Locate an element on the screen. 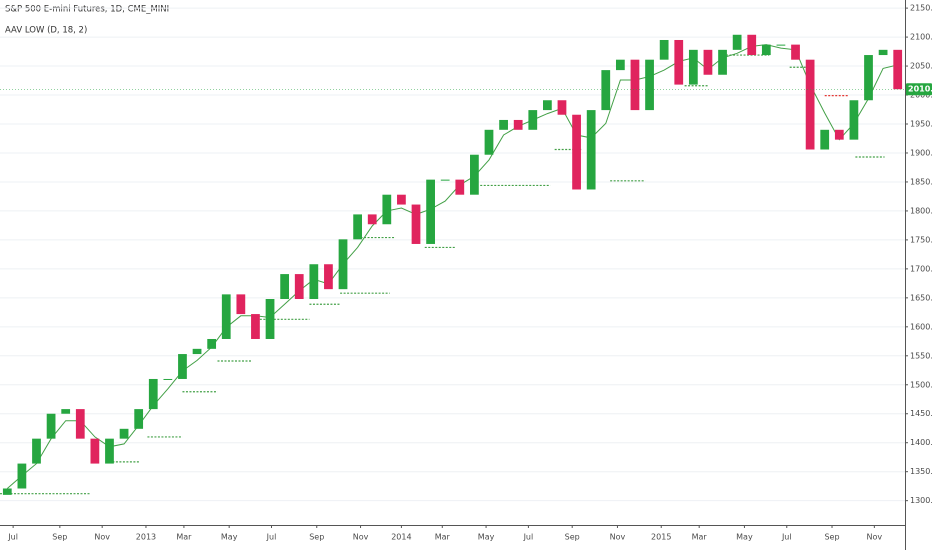 Image resolution: width=932 pixels, height=550 pixels. last-price-tag is located at coordinates (919, 89).